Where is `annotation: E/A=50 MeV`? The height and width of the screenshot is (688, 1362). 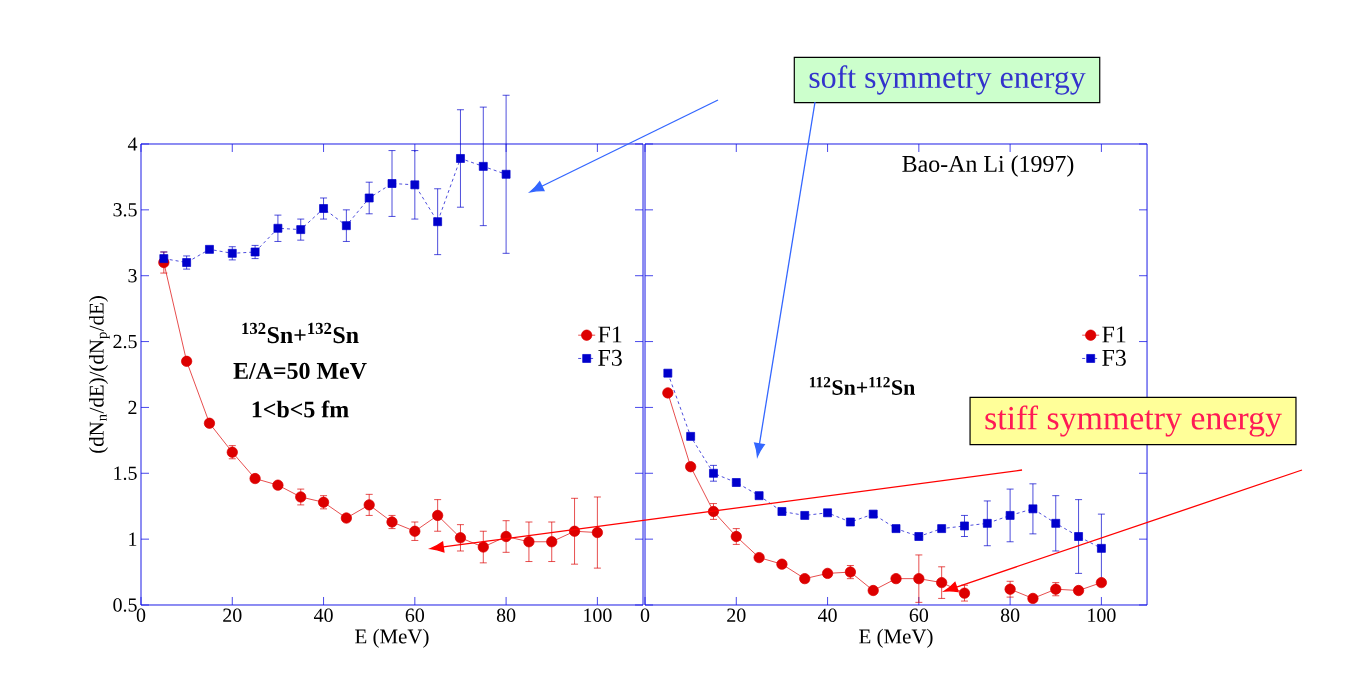
annotation: E/A=50 MeV is located at coordinates (300, 371).